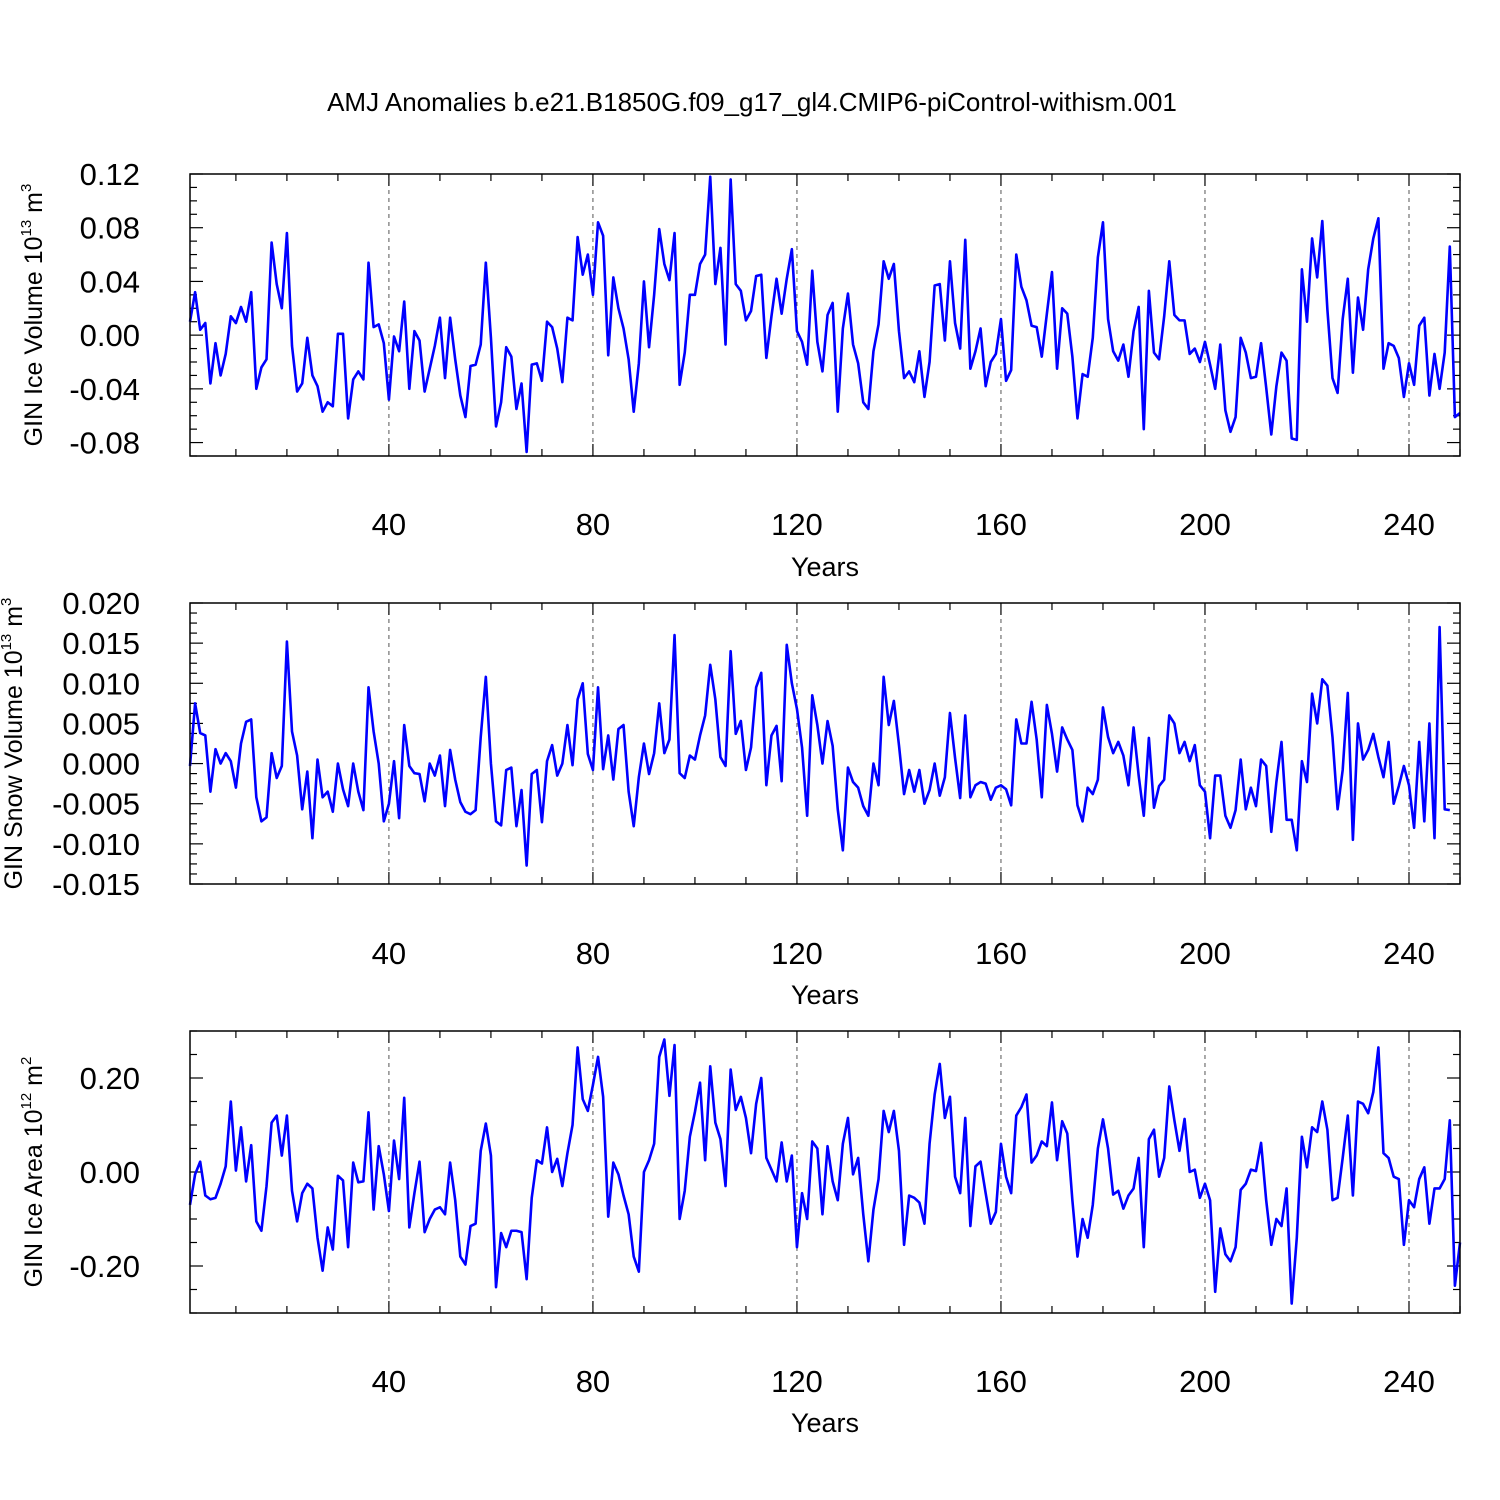 The width and height of the screenshot is (1500, 1500). Describe the element at coordinates (14, 744) in the screenshot. I see `y-axis-label: GIN Snow Volume 1013 m3` at that location.